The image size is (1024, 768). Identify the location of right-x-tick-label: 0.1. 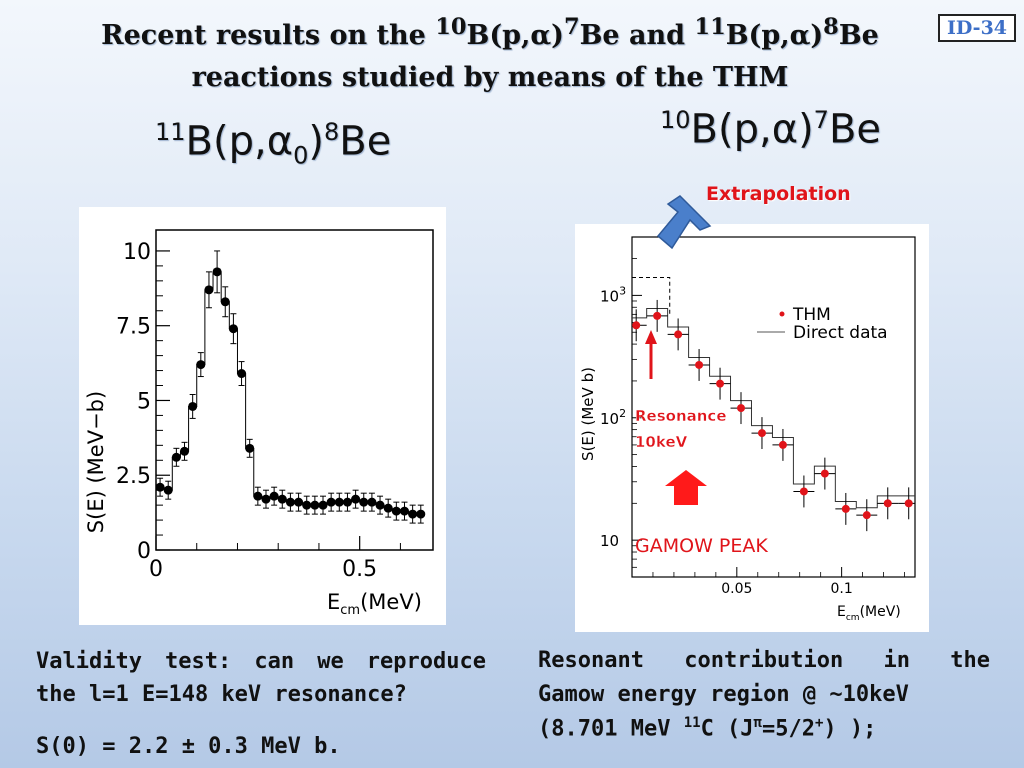
(841, 589).